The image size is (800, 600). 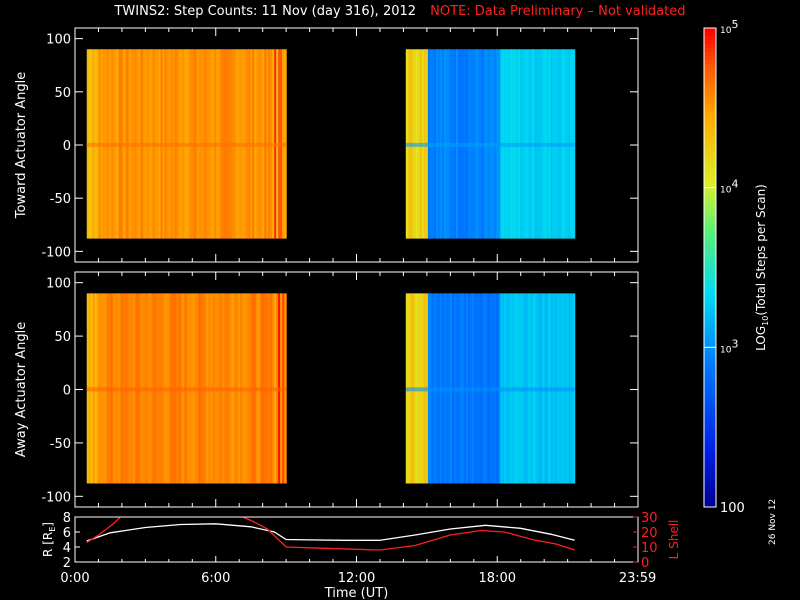 What do you see at coordinates (74, 578) in the screenshot?
I see `x-tick-label: 0:00` at bounding box center [74, 578].